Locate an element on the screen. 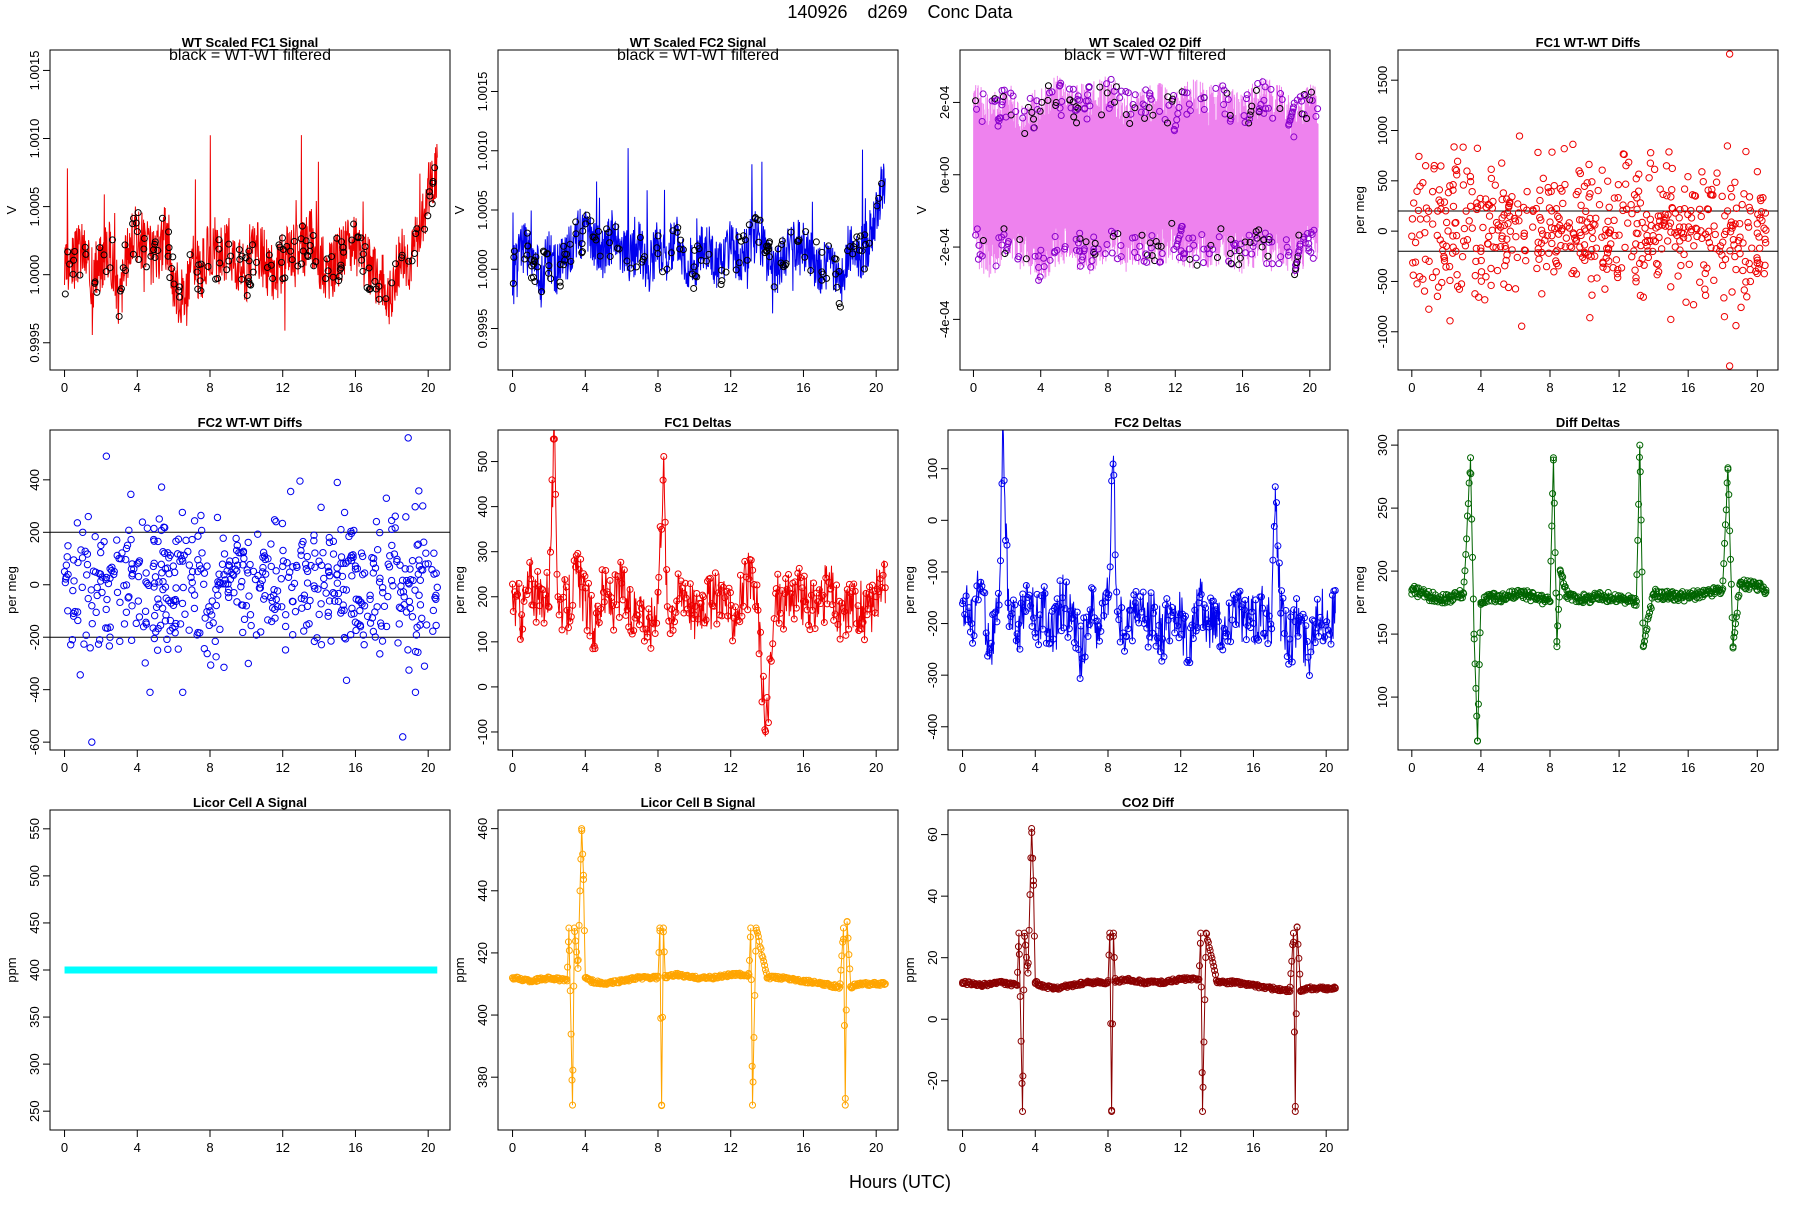  y-tick-label: 60 is located at coordinates (932, 834).